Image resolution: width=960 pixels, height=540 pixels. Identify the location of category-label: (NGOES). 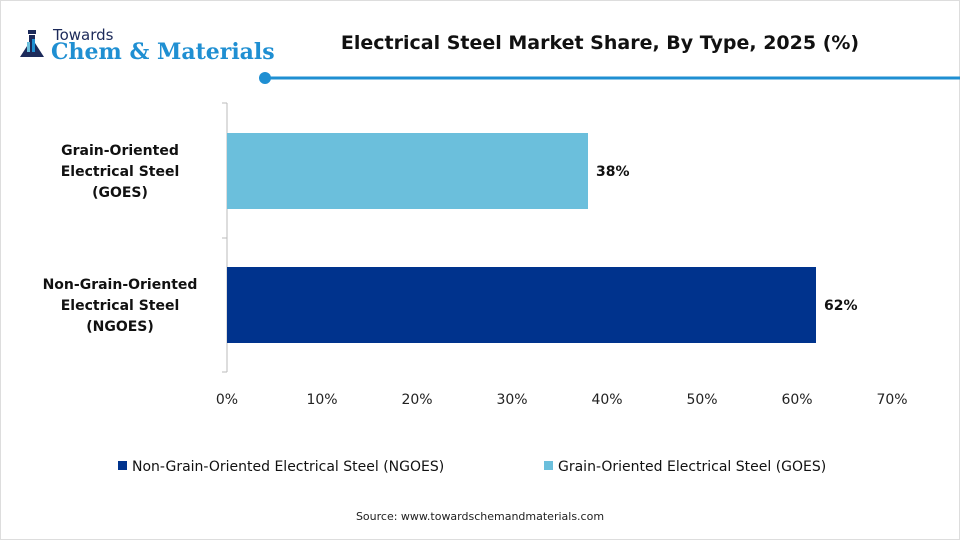
(120, 327).